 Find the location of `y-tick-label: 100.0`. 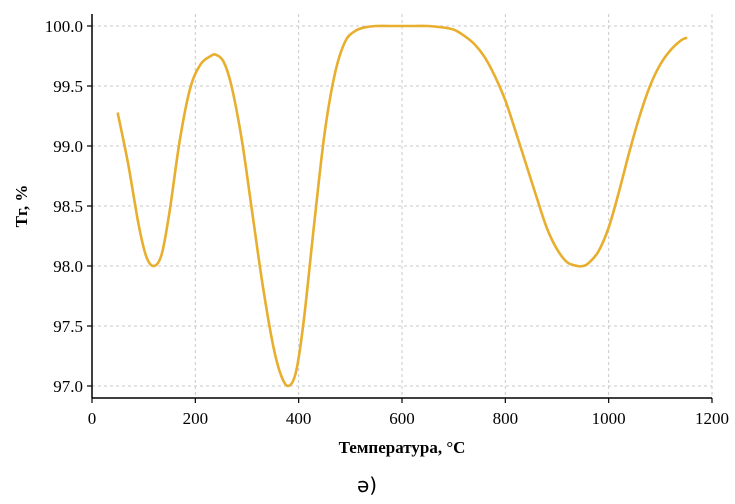

y-tick-label: 100.0 is located at coordinates (64, 26).